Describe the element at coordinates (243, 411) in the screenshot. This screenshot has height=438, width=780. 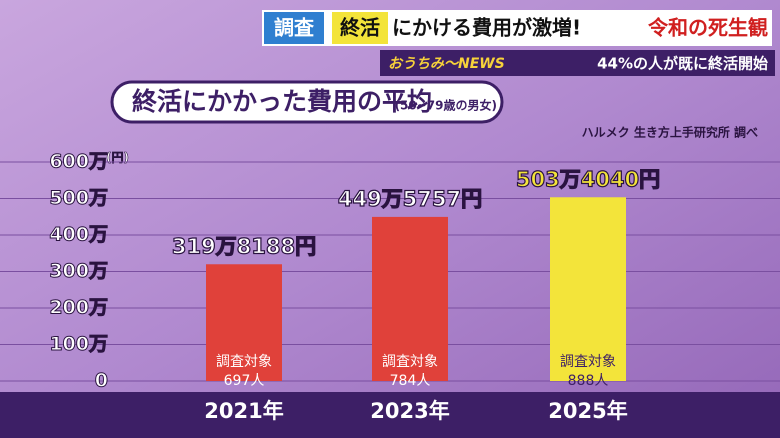
I see `x-tick-label: 2021年` at that location.